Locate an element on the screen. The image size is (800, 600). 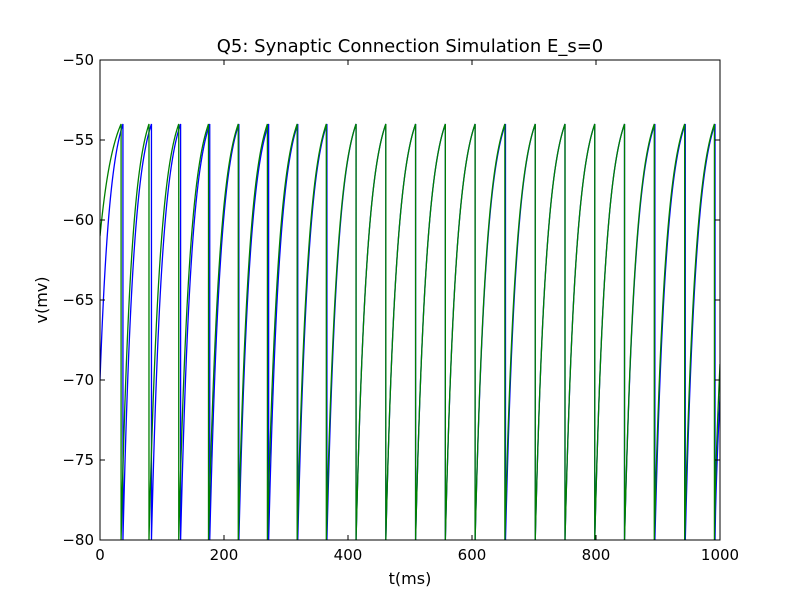
y-tick-label: −80 is located at coordinates (78, 540).